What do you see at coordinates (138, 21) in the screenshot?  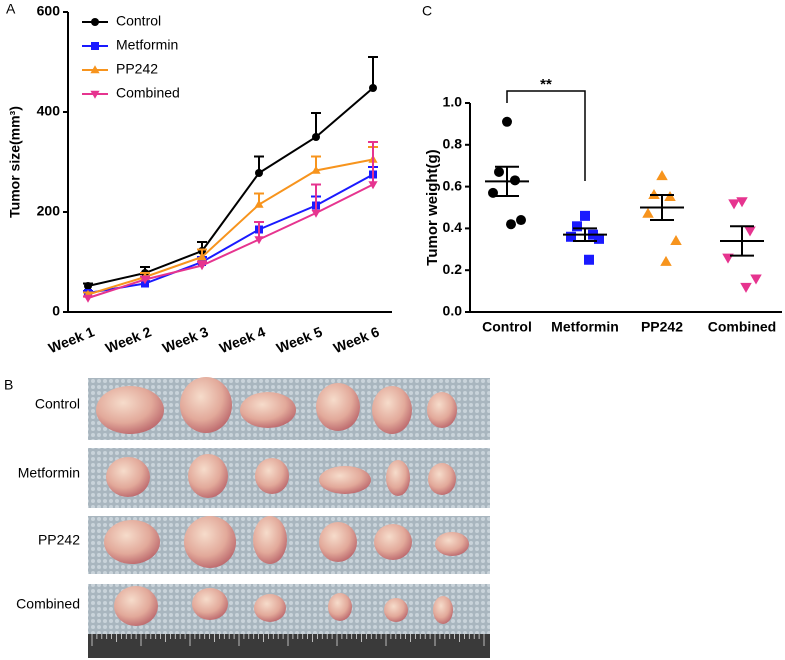 I see `legend-label: Control` at bounding box center [138, 21].